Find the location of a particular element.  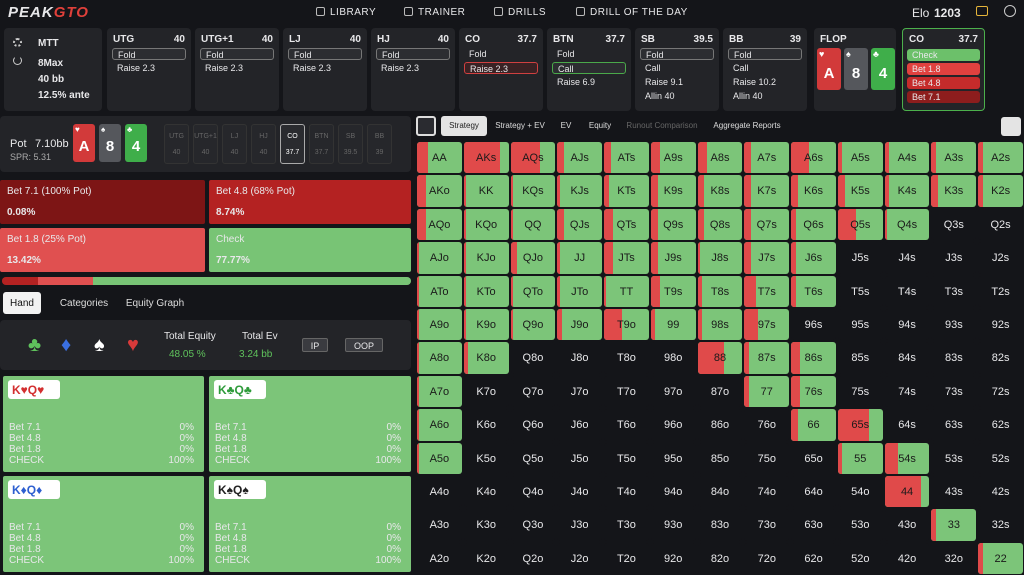

range-cell: 32o is located at coordinates (954, 558).